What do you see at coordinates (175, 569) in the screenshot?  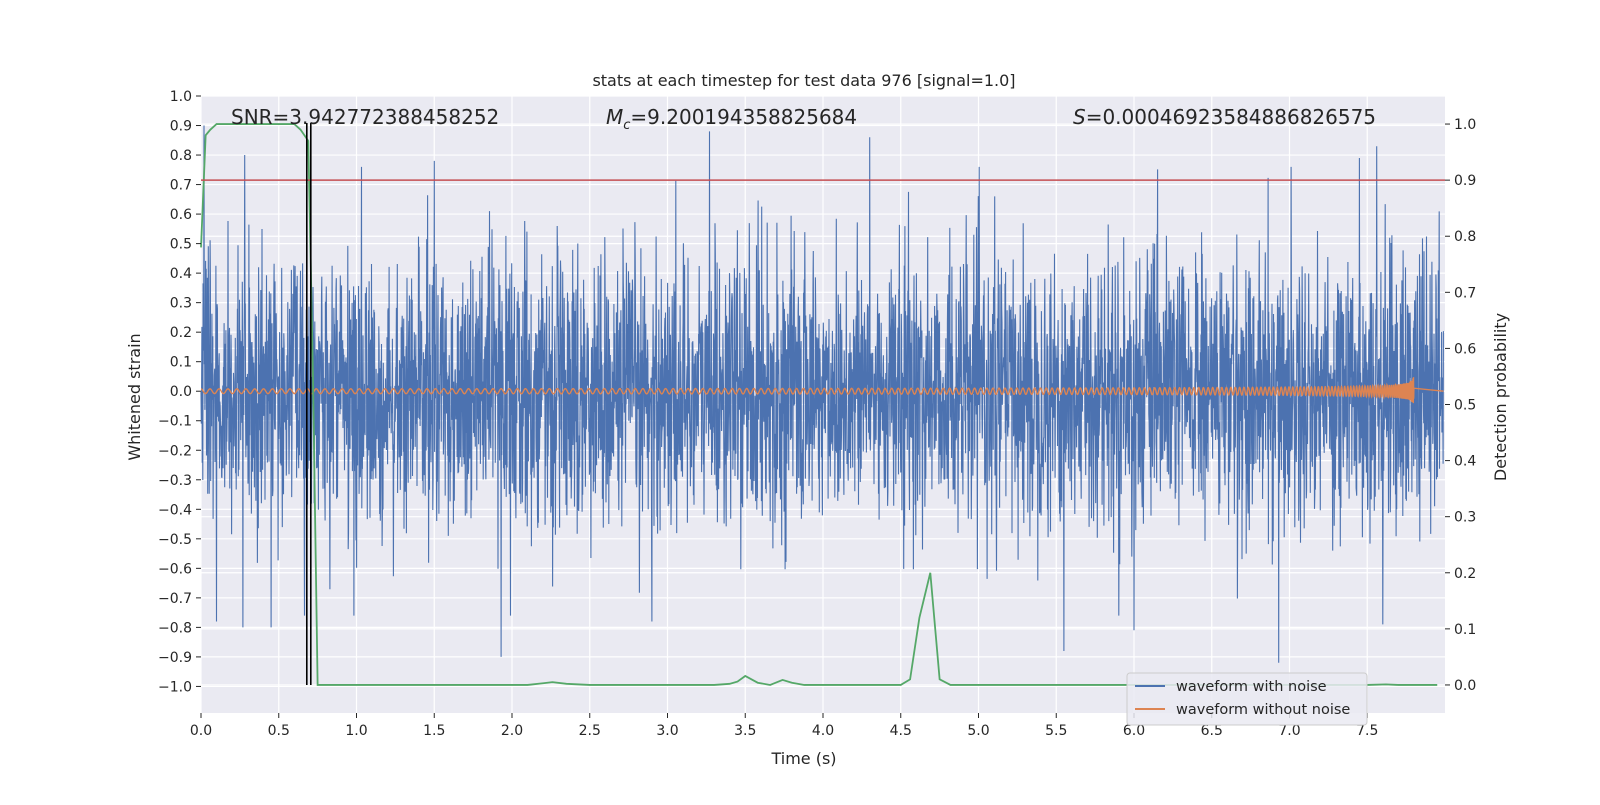 I see `y-tick-label-left: −0.6` at bounding box center [175, 569].